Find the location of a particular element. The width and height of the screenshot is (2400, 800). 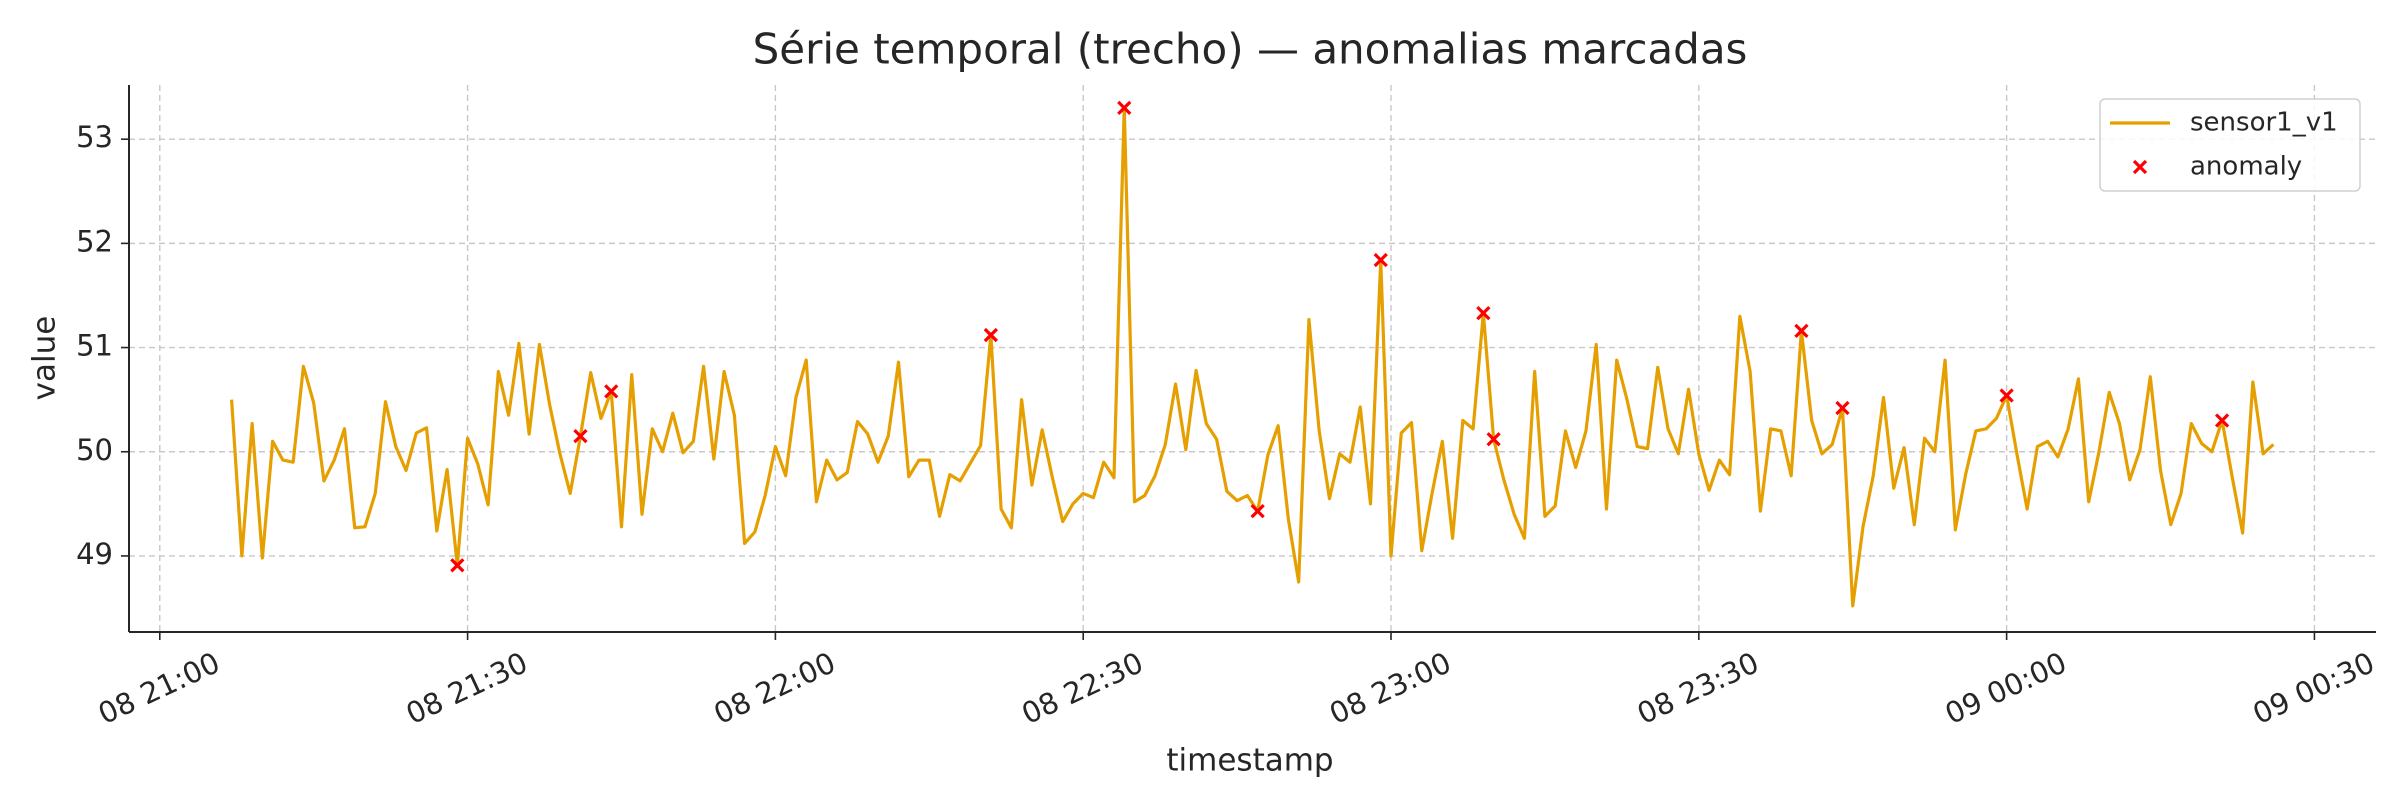

x-tick-label: 08 22:30 is located at coordinates (1082, 688).